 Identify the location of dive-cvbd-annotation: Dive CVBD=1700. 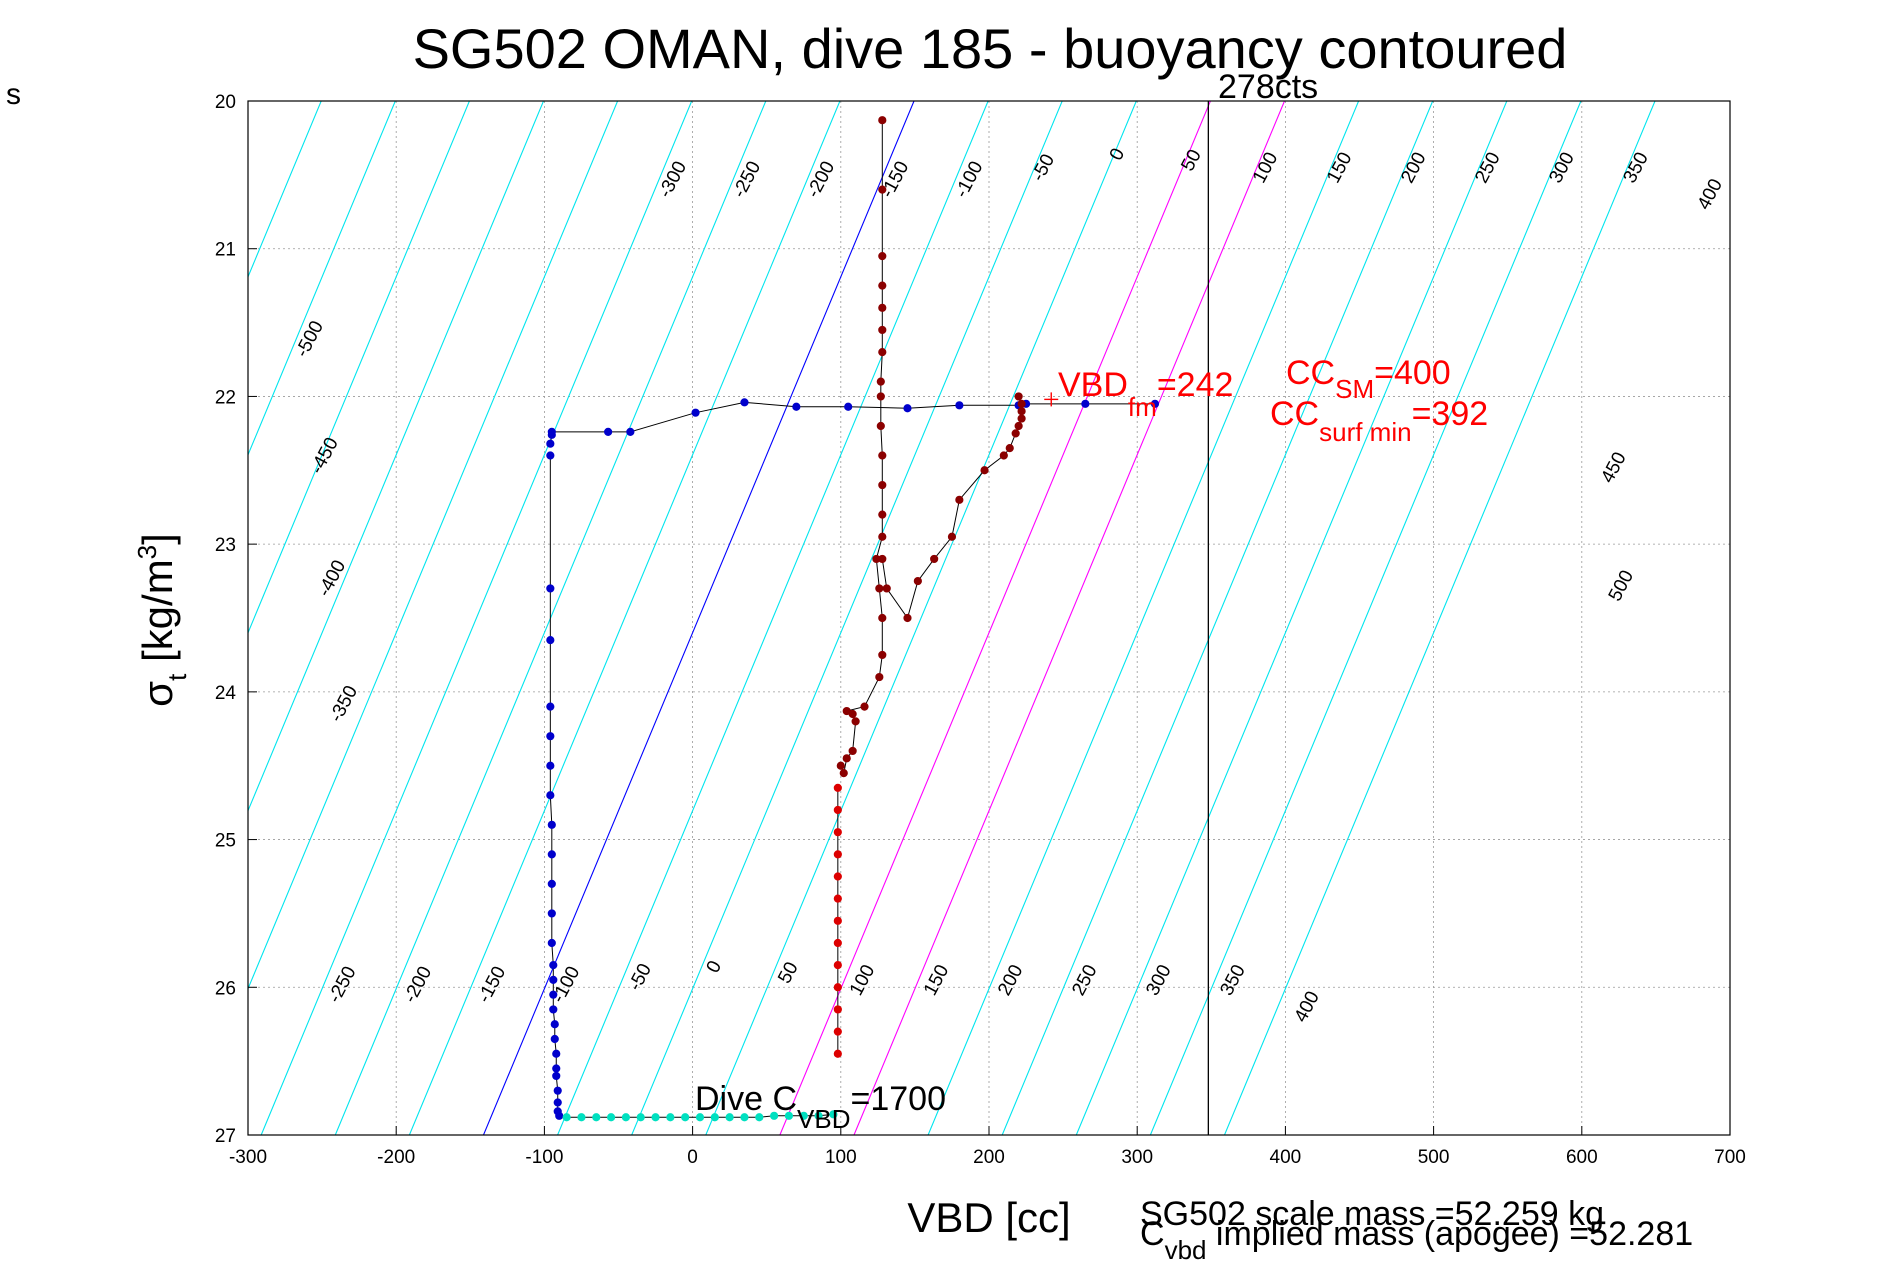
(820, 1107).